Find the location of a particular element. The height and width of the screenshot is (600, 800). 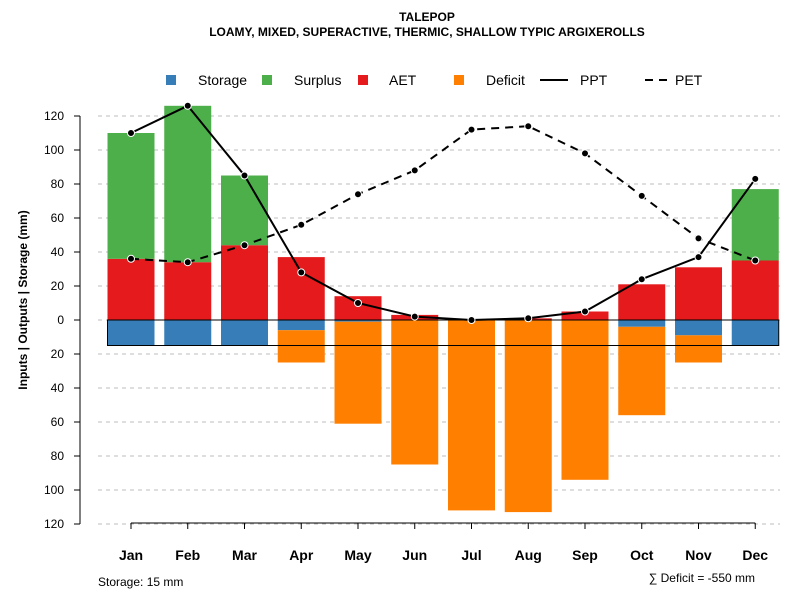

ppt-point-sep is located at coordinates (585, 311).